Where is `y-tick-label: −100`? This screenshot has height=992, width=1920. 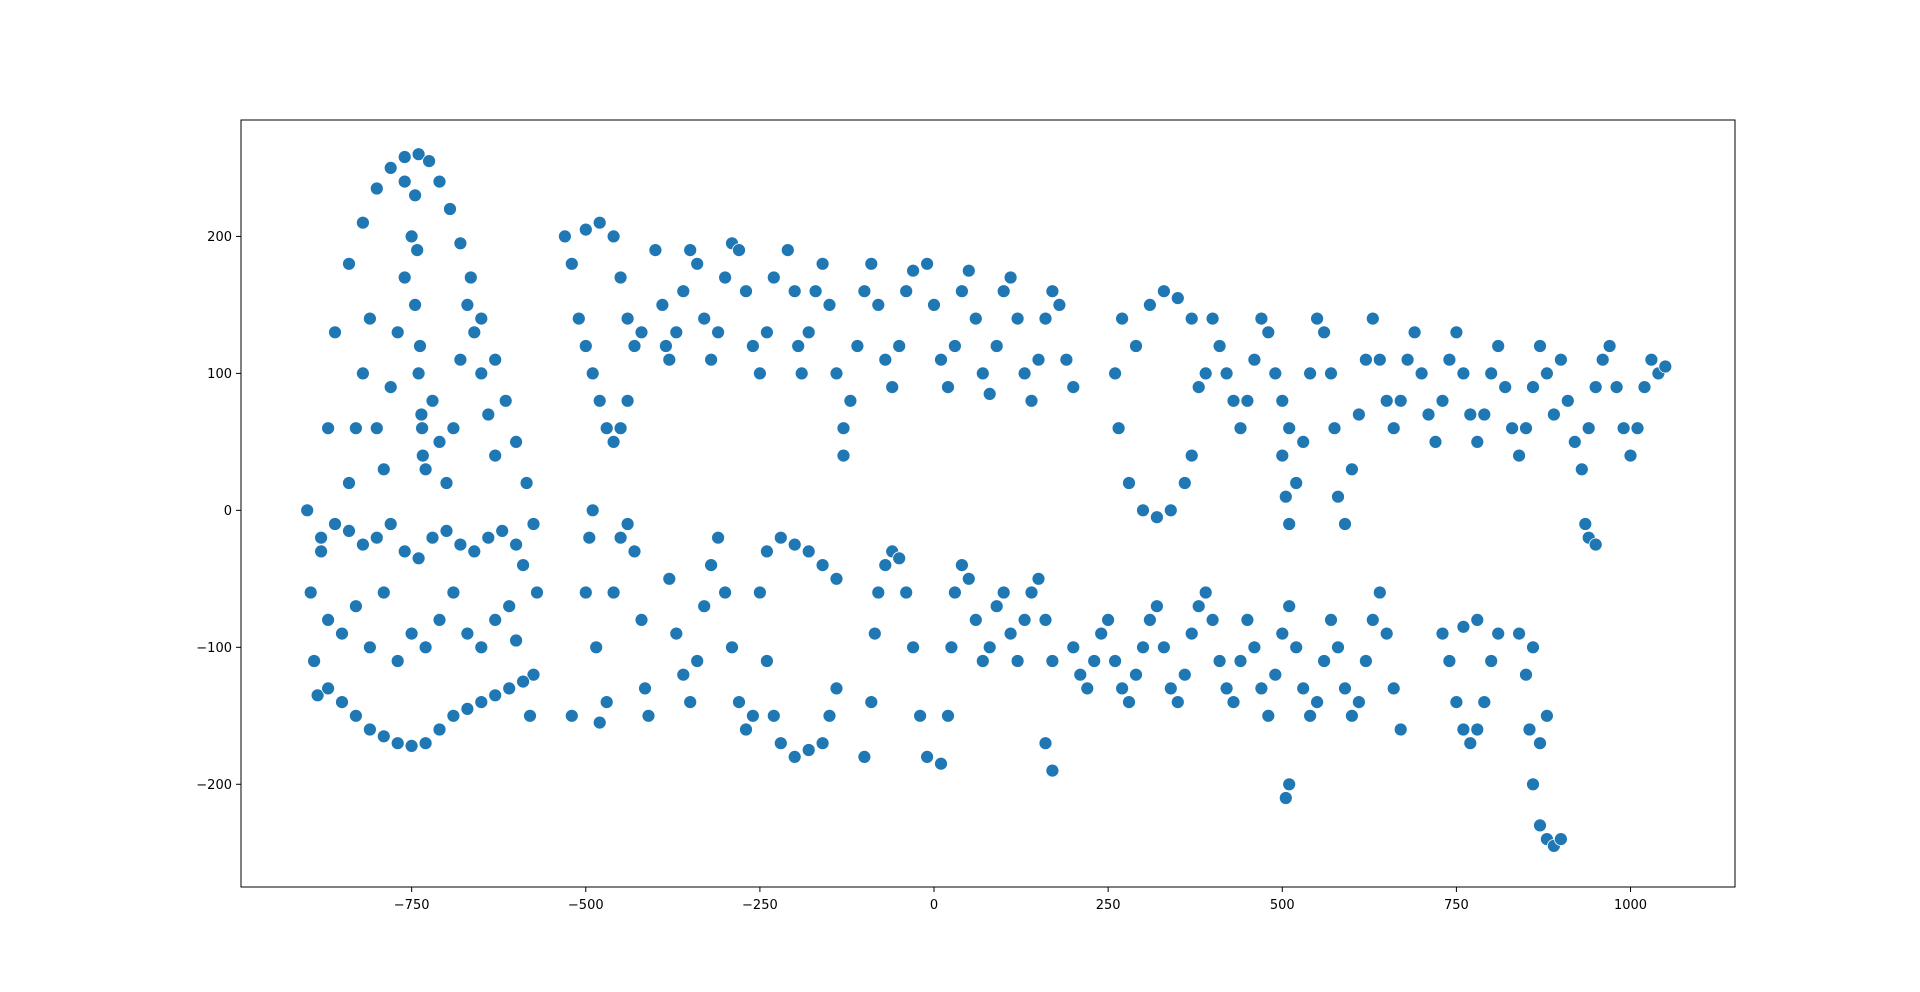 y-tick-label: −100 is located at coordinates (214, 648).